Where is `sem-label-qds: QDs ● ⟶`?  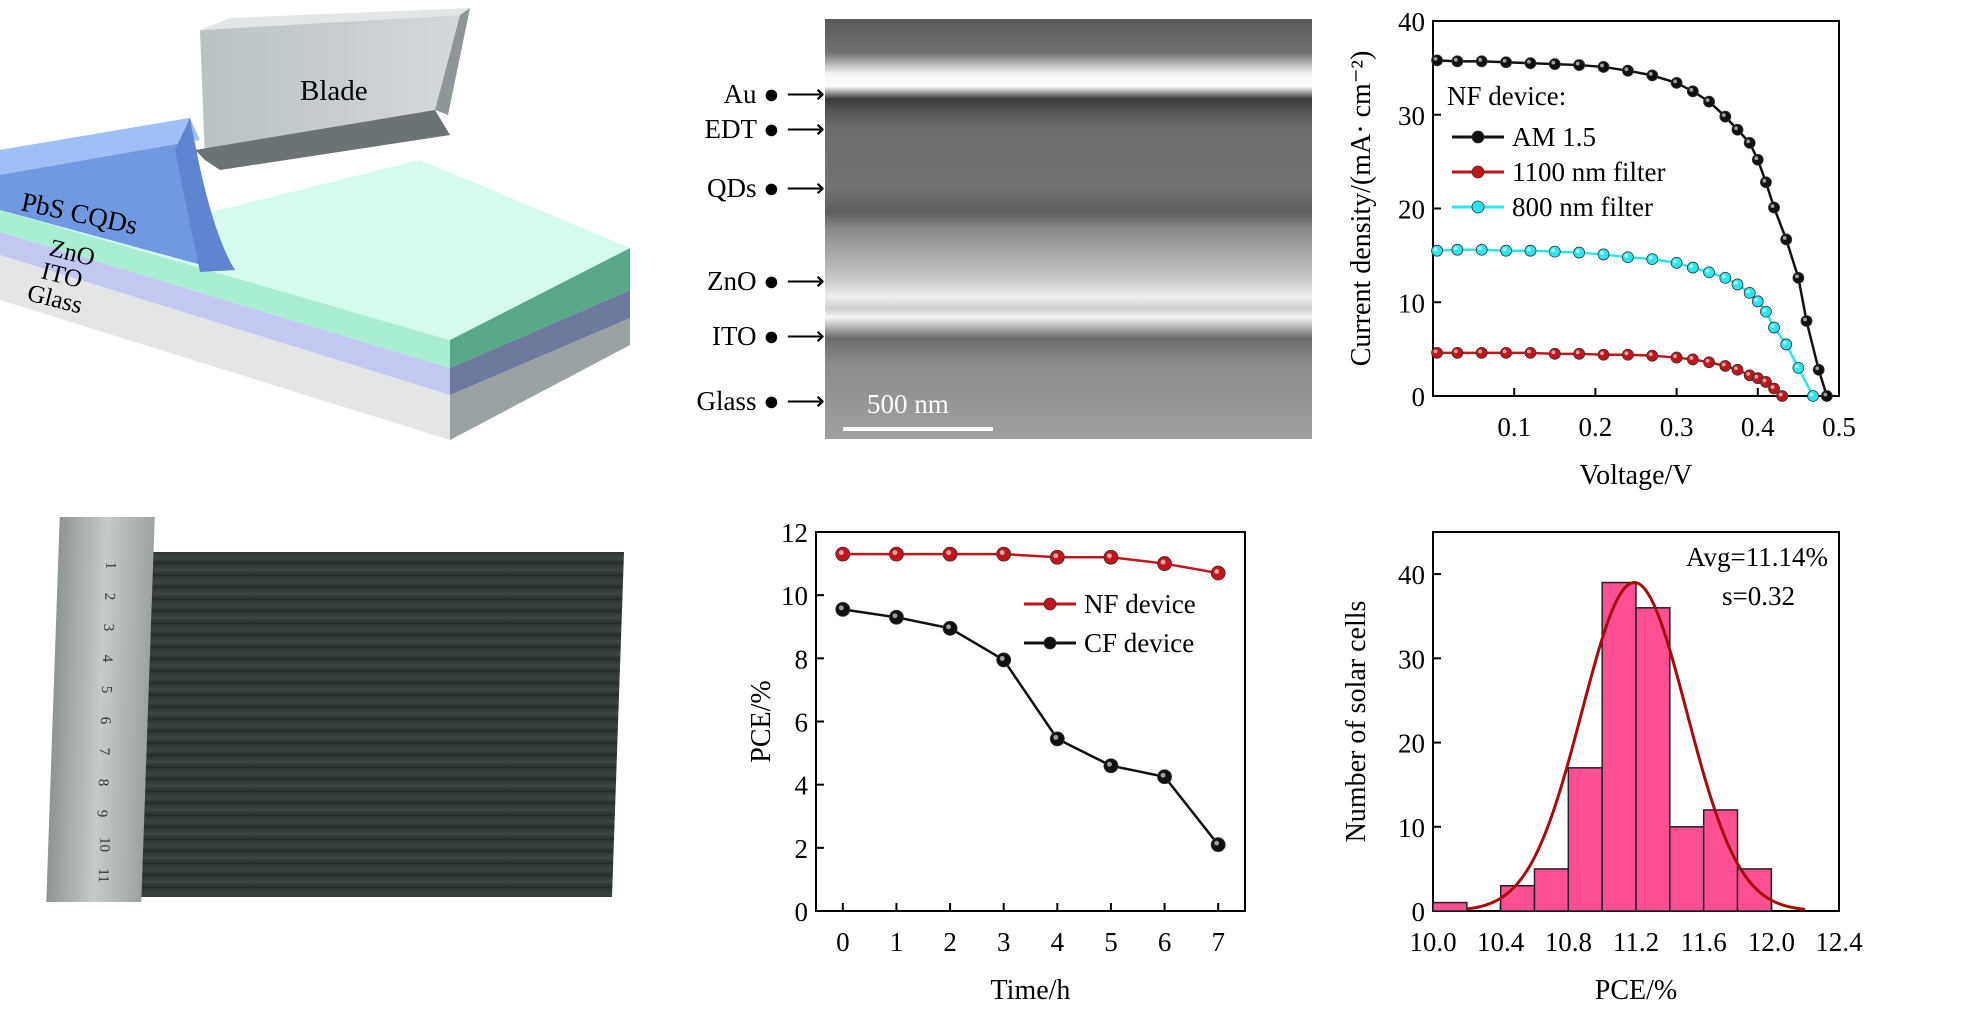
sem-label-qds: QDs ● ⟶ is located at coordinates (765, 188).